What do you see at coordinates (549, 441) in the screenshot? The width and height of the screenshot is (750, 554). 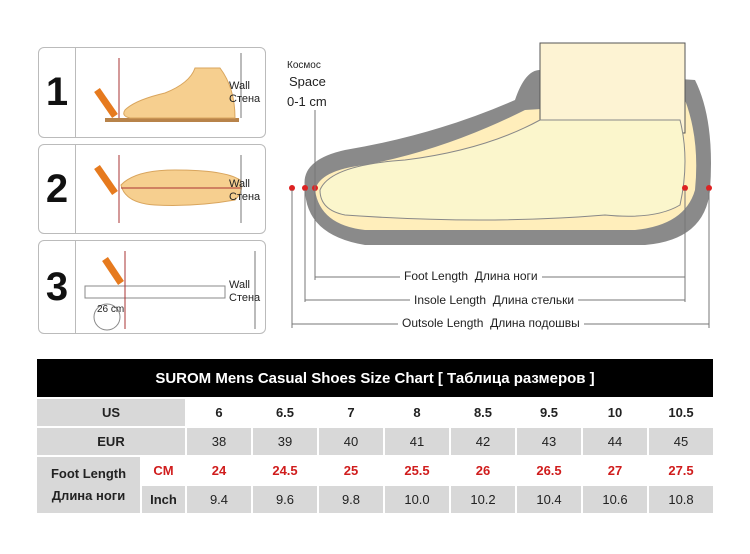 I see `eur-cell: 43` at bounding box center [549, 441].